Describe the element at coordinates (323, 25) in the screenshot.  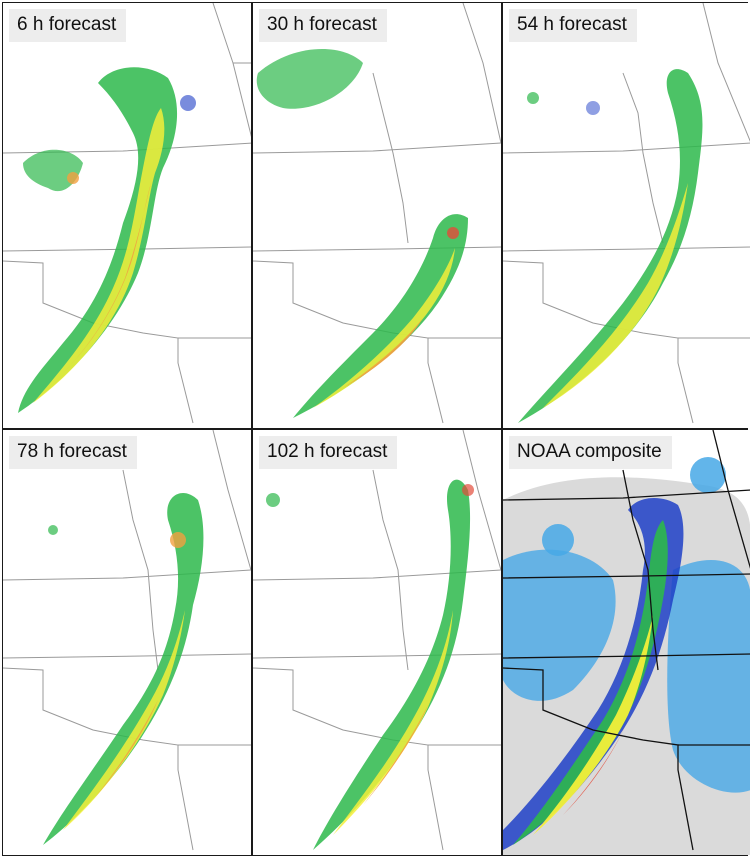
I see `panel-label: 30 h forecast` at that location.